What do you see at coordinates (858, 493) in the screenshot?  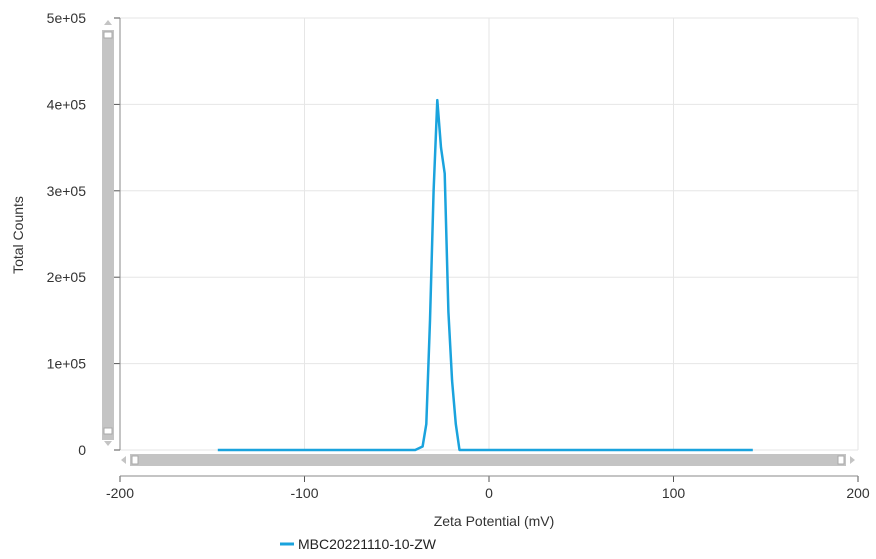 I see `x-tick-label: 200` at bounding box center [858, 493].